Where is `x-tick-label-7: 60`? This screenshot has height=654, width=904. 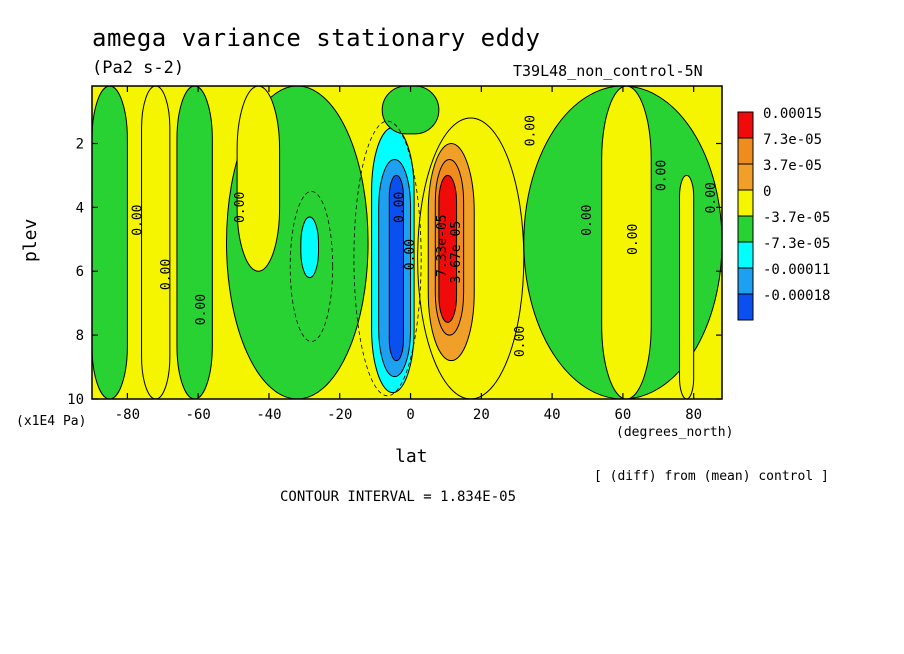
x-tick-label-7: 60 is located at coordinates (622, 415).